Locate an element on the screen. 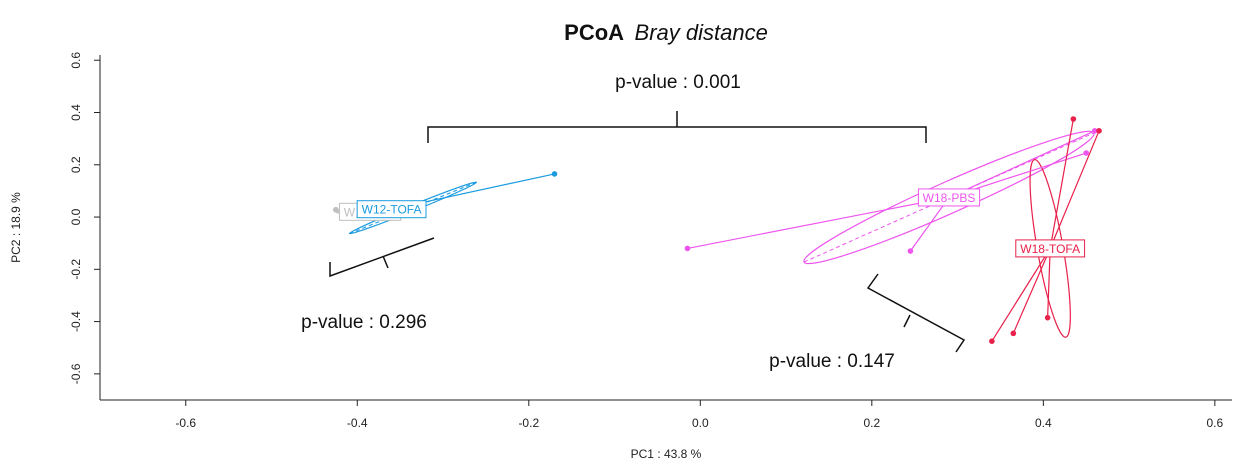  chart-title: PCoA Bray distance is located at coordinates (666, 32).